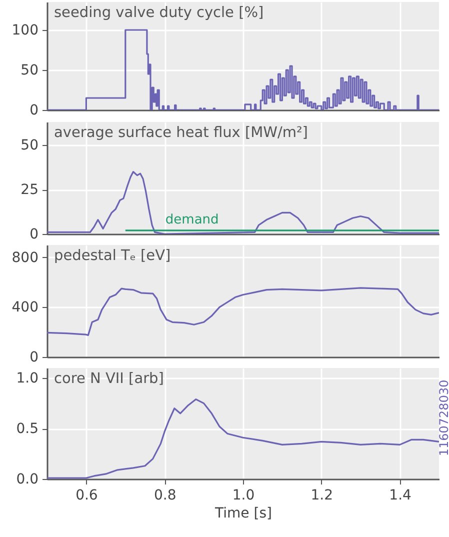 The height and width of the screenshot is (537, 449). I want to click on chart-title: pedestal Tₑ [eV], so click(112, 256).